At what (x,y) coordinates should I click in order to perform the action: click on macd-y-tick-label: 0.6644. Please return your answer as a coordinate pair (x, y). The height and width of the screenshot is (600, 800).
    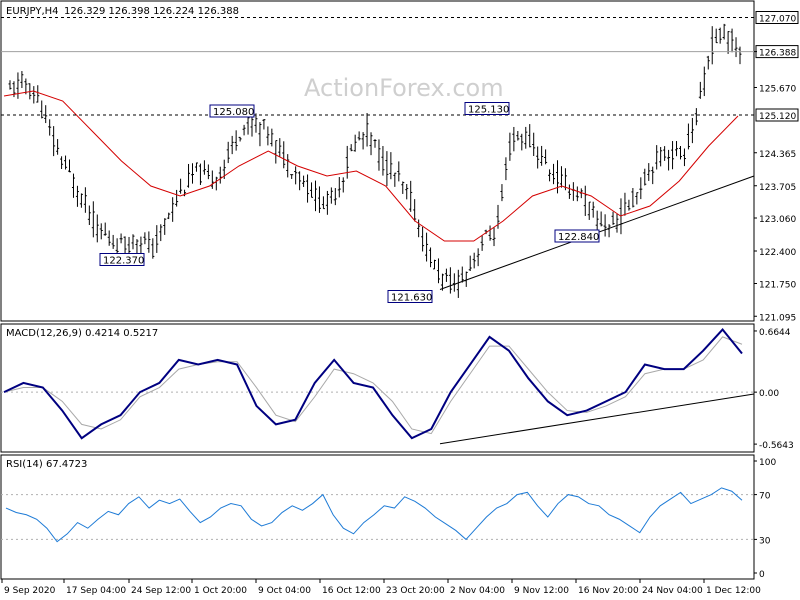
    Looking at the image, I should click on (775, 333).